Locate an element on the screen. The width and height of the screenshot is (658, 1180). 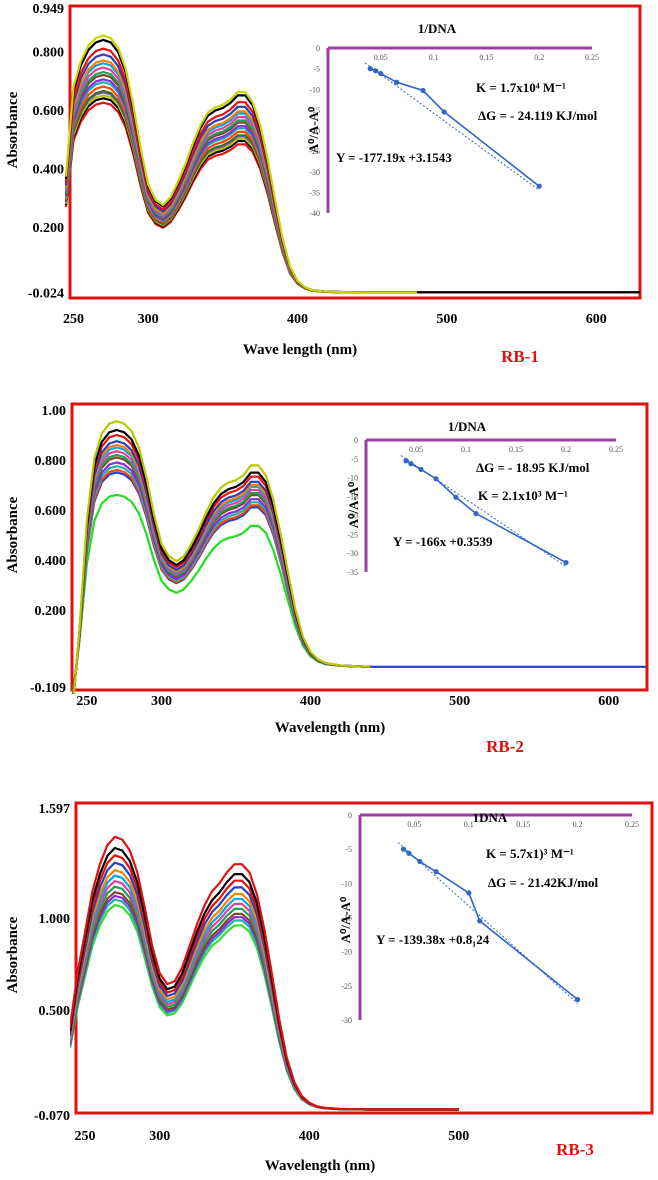
inset-annotation: Y = -166x +0.3539 is located at coordinates (443, 541).